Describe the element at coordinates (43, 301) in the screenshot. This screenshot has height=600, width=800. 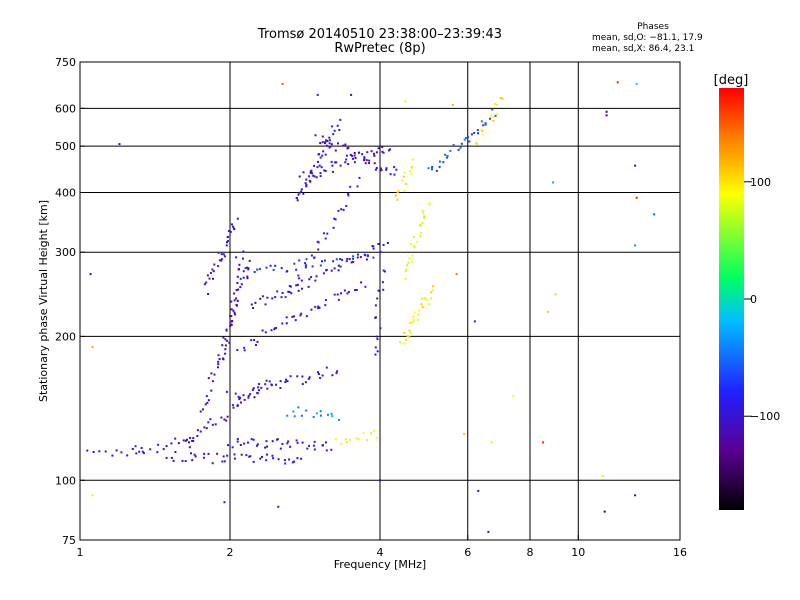
I see `y-axis-label: Stationary phase Virtual Height [km]` at that location.